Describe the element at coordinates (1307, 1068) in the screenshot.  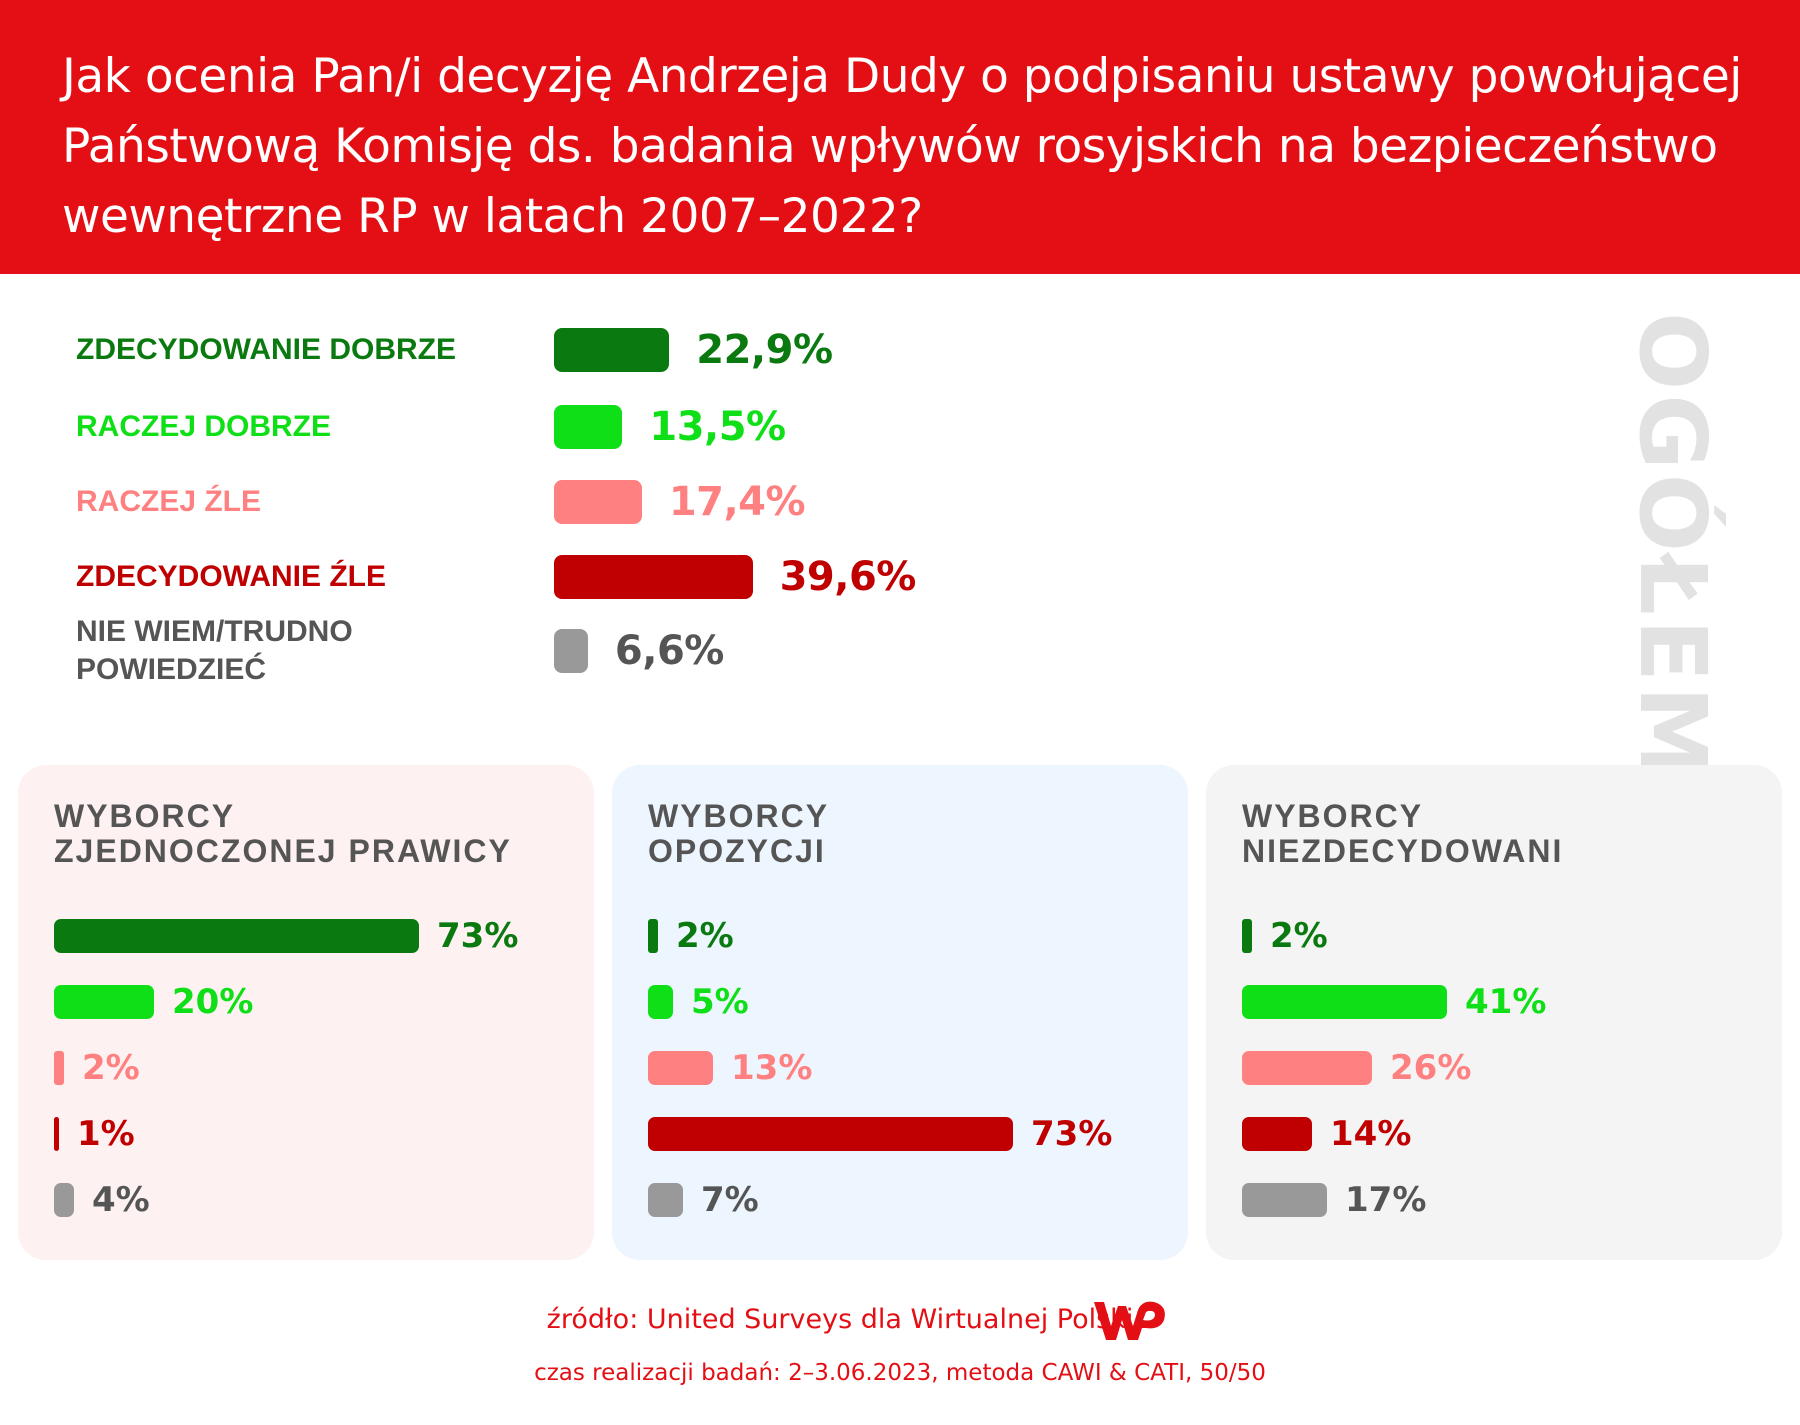
I see `bar-niezdecydowani-raczej-zle` at that location.